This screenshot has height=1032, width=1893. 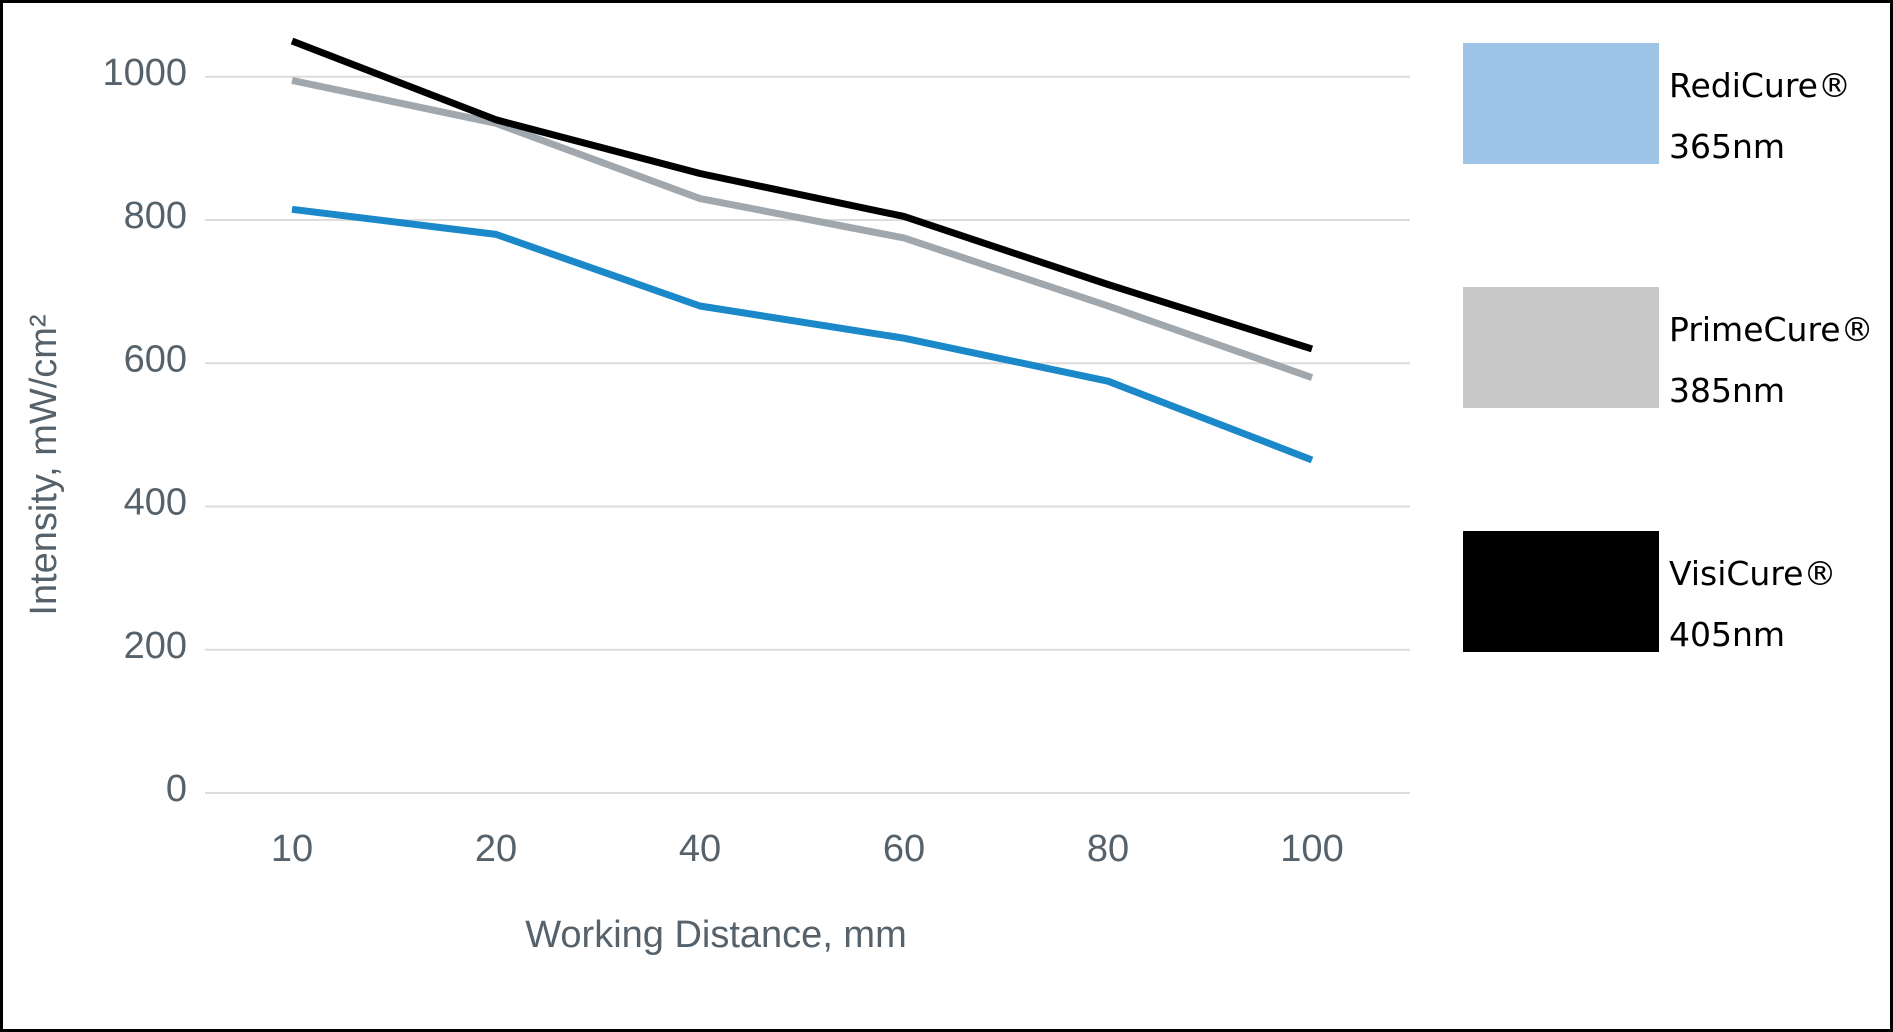 I want to click on x-tick-label: 40, so click(x=700, y=849).